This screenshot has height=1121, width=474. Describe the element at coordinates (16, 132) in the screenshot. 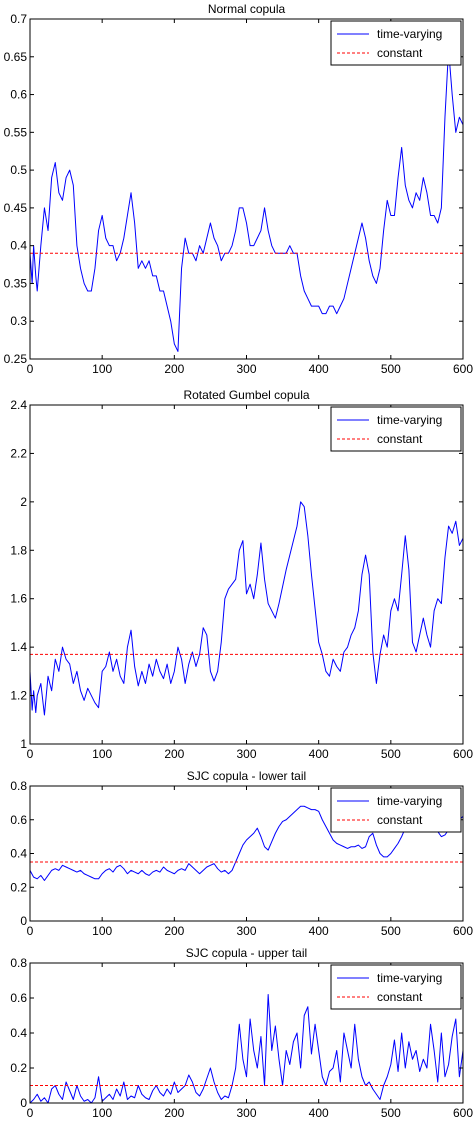

I see `y-tick-label: 0.55` at that location.